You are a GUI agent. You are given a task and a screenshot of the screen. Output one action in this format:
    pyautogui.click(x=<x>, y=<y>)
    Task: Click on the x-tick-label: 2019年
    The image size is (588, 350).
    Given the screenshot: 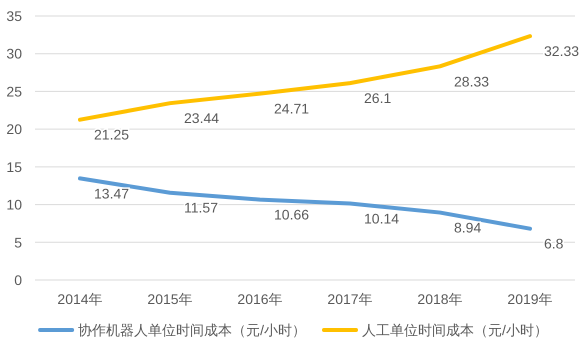 What is the action you would take?
    pyautogui.click(x=530, y=299)
    